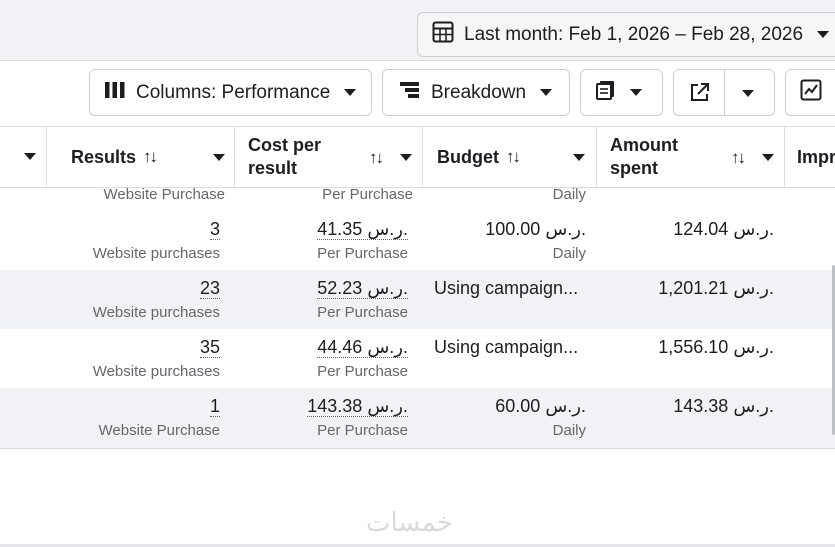 The width and height of the screenshot is (835, 547). Describe the element at coordinates (362, 347) in the screenshot. I see `cost-per-result-value: 44.46 ر.س.` at that location.